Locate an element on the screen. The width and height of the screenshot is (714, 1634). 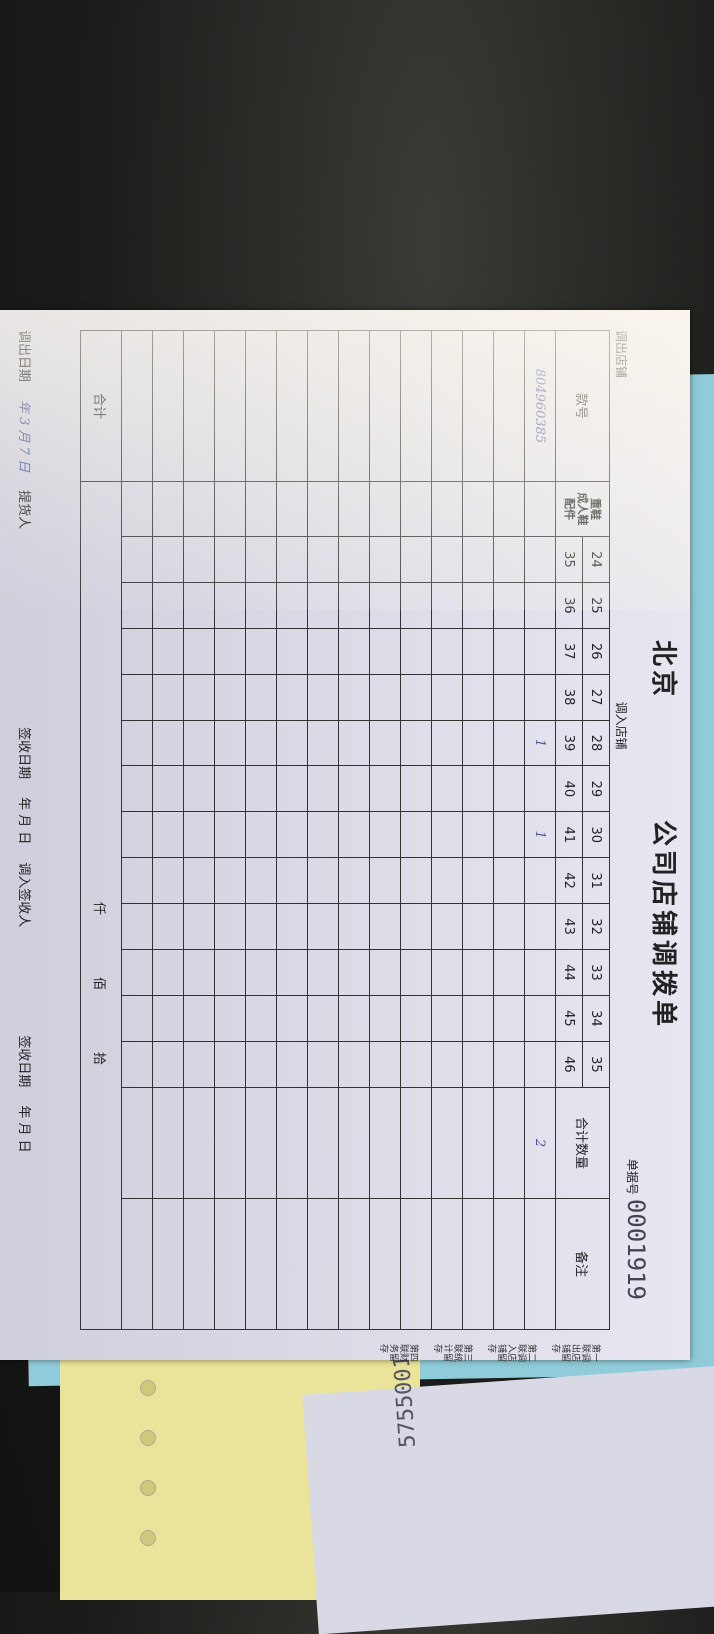
qty-cell: 1 is located at coordinates (540, 834).